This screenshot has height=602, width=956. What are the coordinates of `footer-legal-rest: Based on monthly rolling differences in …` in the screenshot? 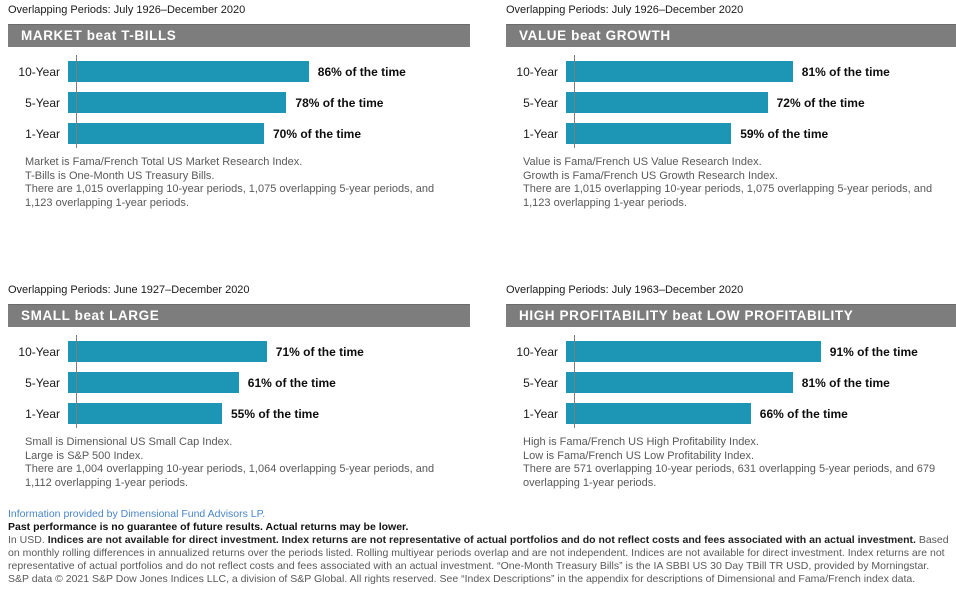 It's located at (478, 559).